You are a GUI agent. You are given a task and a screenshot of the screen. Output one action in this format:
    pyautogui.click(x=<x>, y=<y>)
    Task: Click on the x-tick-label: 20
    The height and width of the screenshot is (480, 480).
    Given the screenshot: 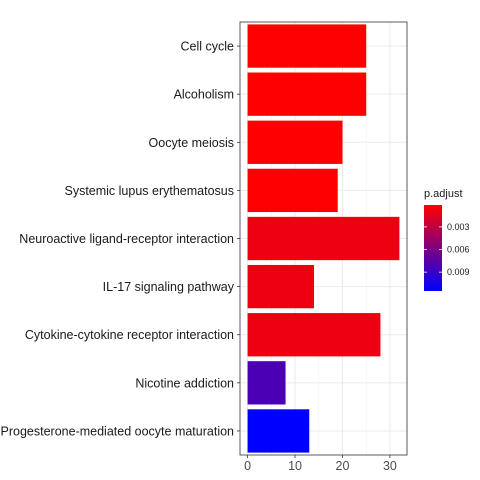 What is the action you would take?
    pyautogui.click(x=343, y=466)
    